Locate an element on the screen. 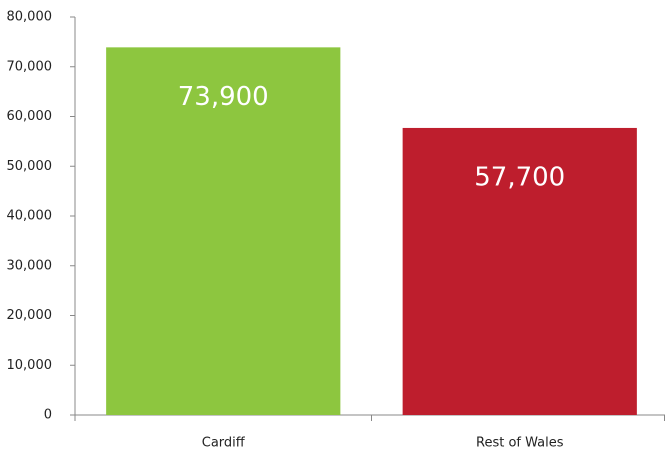 The image size is (666, 454). value-label: 73,900 is located at coordinates (223, 97).